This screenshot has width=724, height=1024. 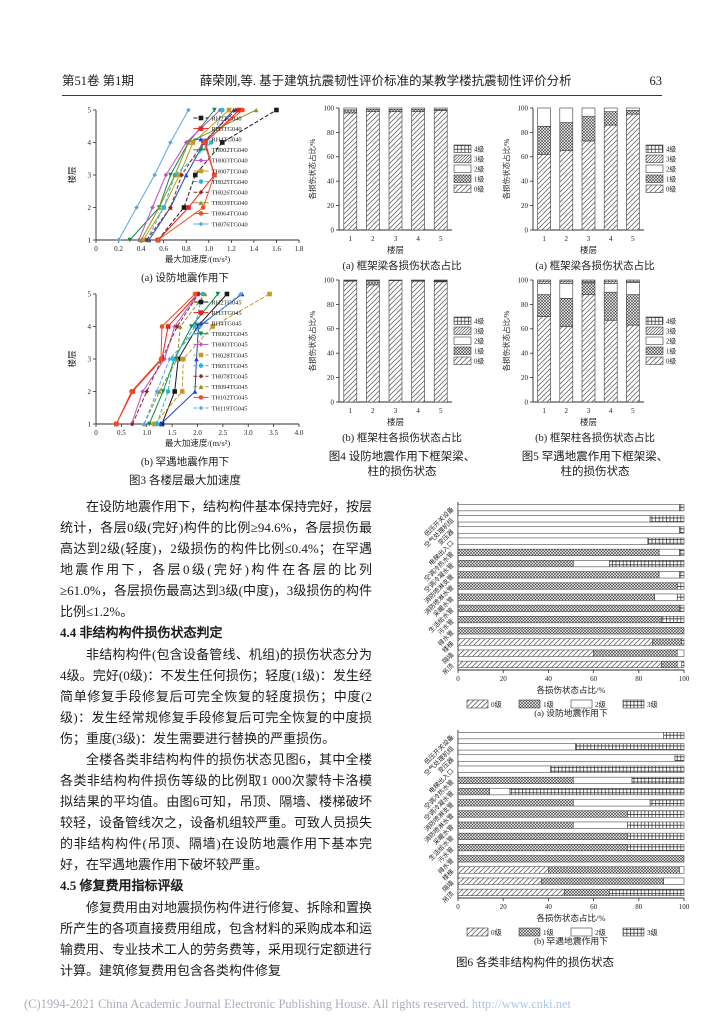 What do you see at coordinates (229, 377) in the screenshot?
I see `svg-text: TH078TG045` at bounding box center [229, 377].